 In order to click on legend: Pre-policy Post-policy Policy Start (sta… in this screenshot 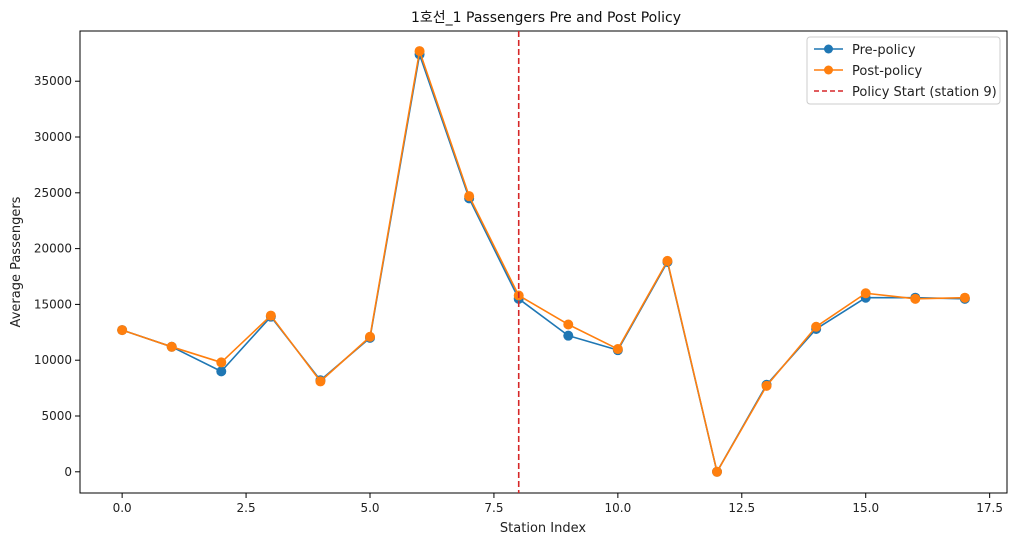, I will do `click(903, 70)`.